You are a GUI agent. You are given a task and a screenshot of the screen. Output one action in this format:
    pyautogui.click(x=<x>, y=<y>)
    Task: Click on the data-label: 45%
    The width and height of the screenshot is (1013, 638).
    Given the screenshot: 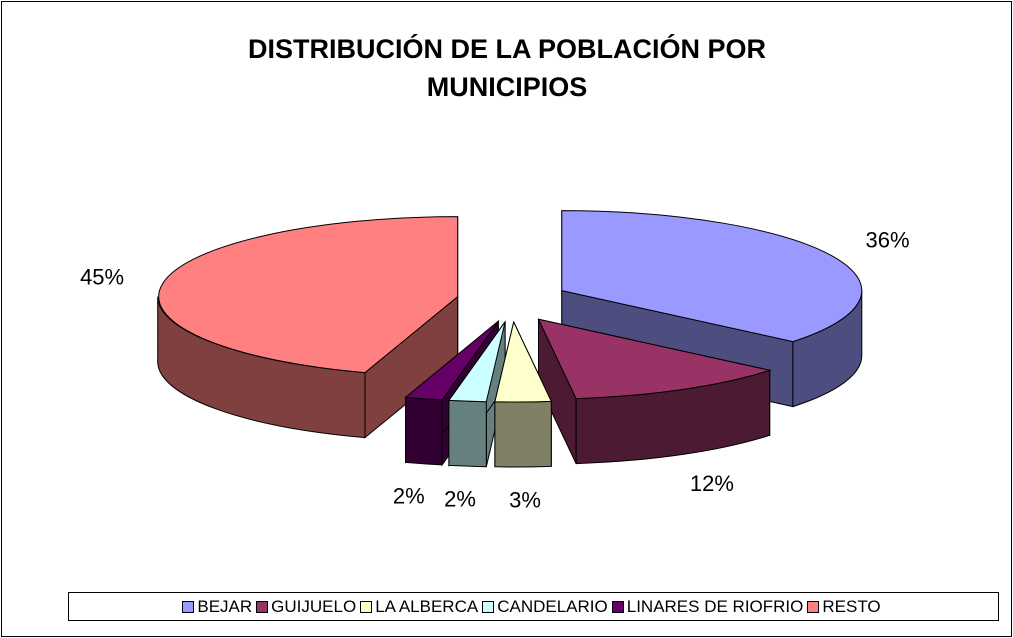 What is the action you would take?
    pyautogui.click(x=102, y=276)
    